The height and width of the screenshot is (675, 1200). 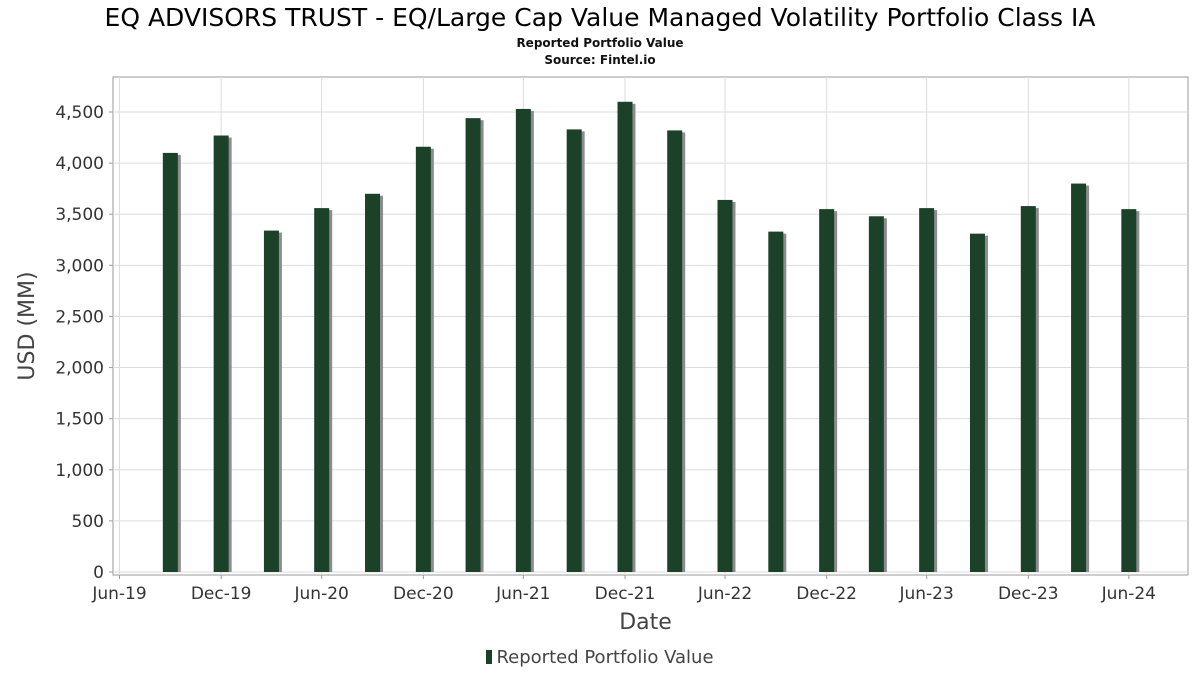 I want to click on y-tick-label: 2,500, so click(x=79, y=317).